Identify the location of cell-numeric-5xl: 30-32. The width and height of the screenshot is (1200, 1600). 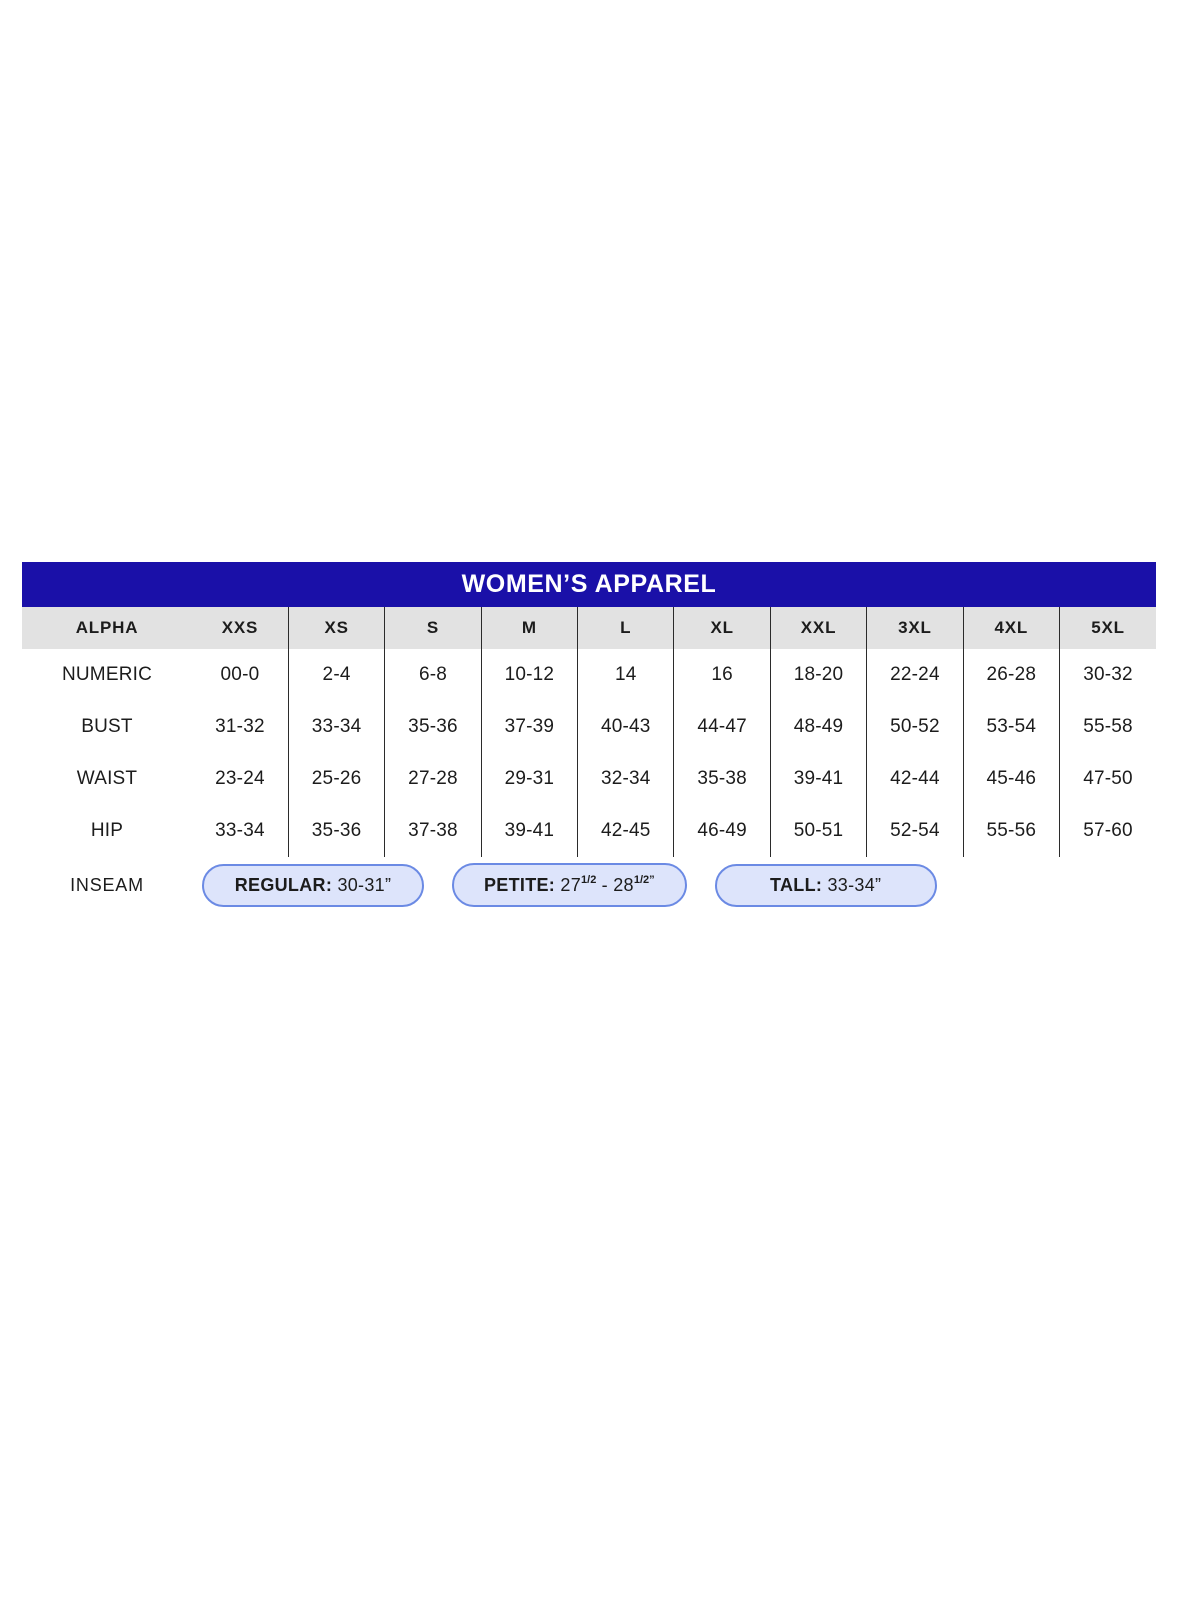
(1107, 675).